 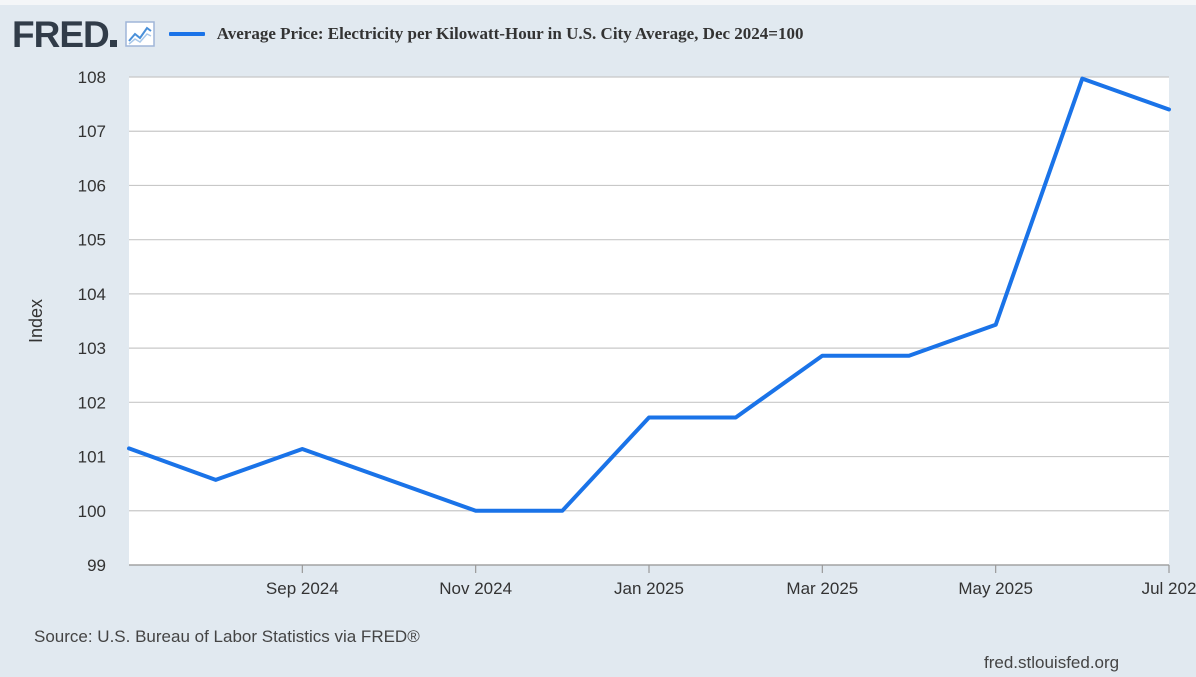 What do you see at coordinates (92, 77) in the screenshot?
I see `y-tick-label: 108` at bounding box center [92, 77].